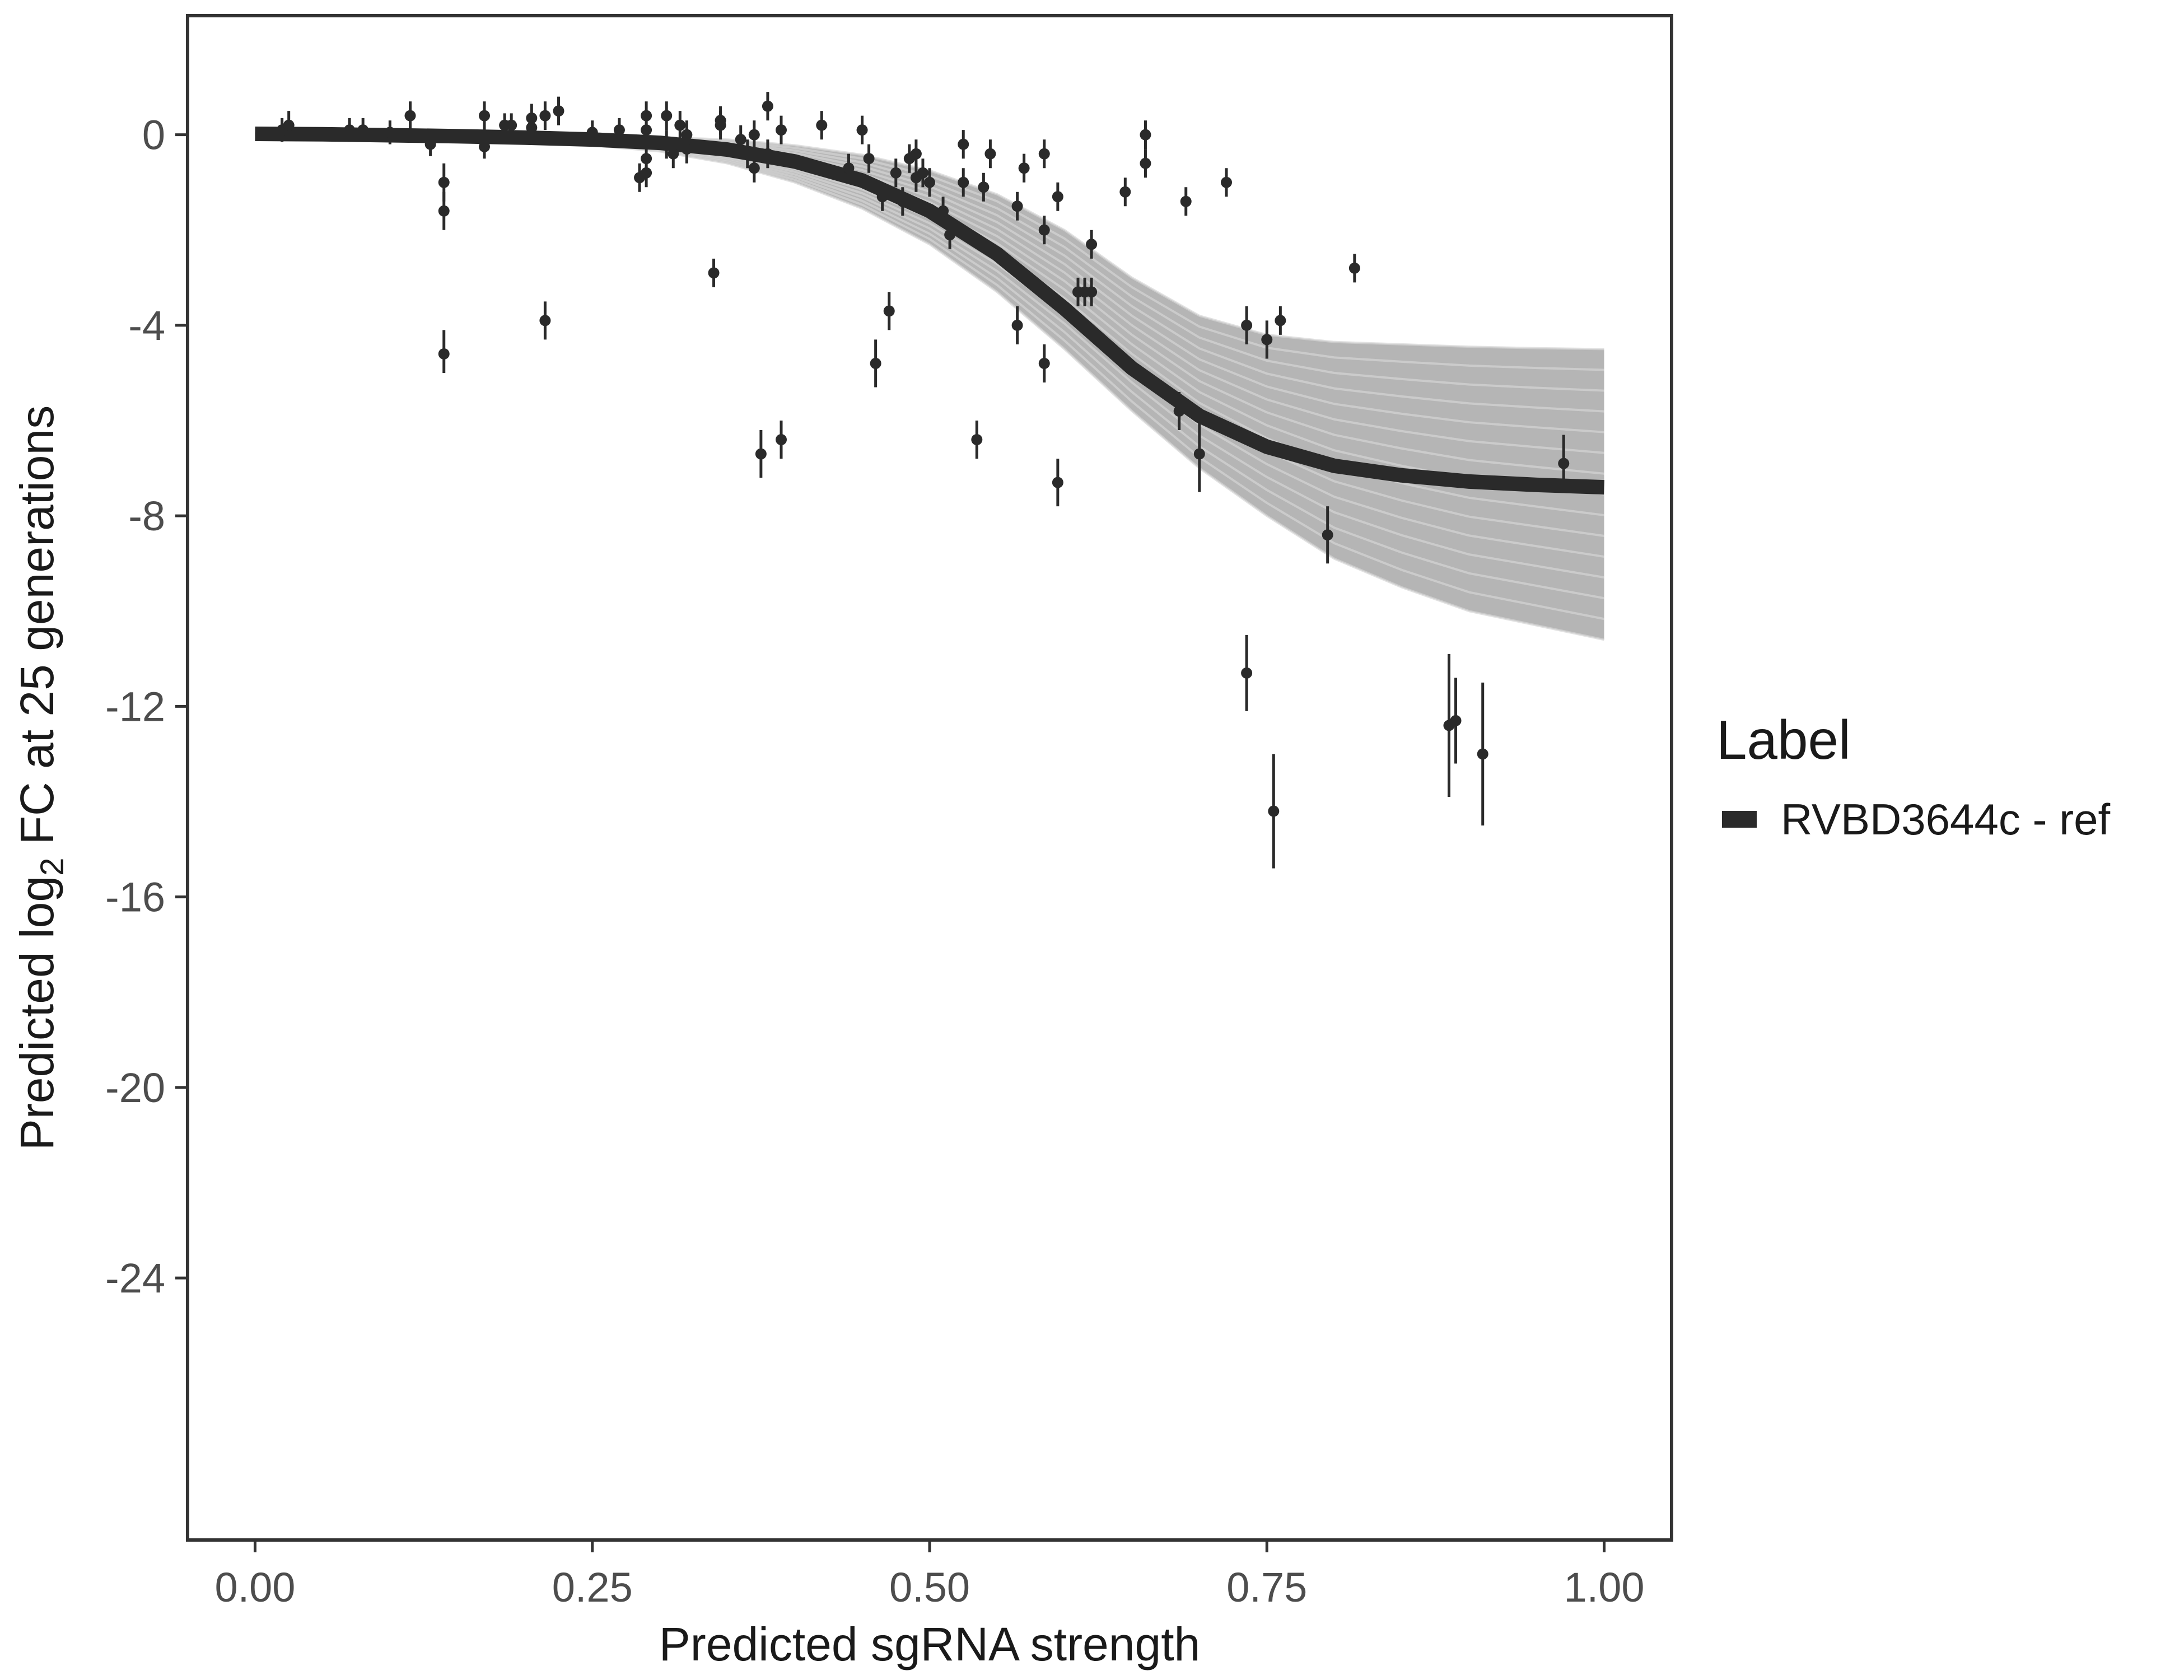  I want to click on y-axis-title: Predicted log2 FC at 25 generations, so click(41, 777).